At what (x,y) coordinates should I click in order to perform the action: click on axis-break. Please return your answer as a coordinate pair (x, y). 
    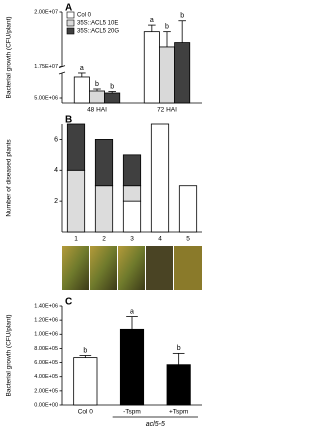
    Looking at the image, I should click on (62, 73).